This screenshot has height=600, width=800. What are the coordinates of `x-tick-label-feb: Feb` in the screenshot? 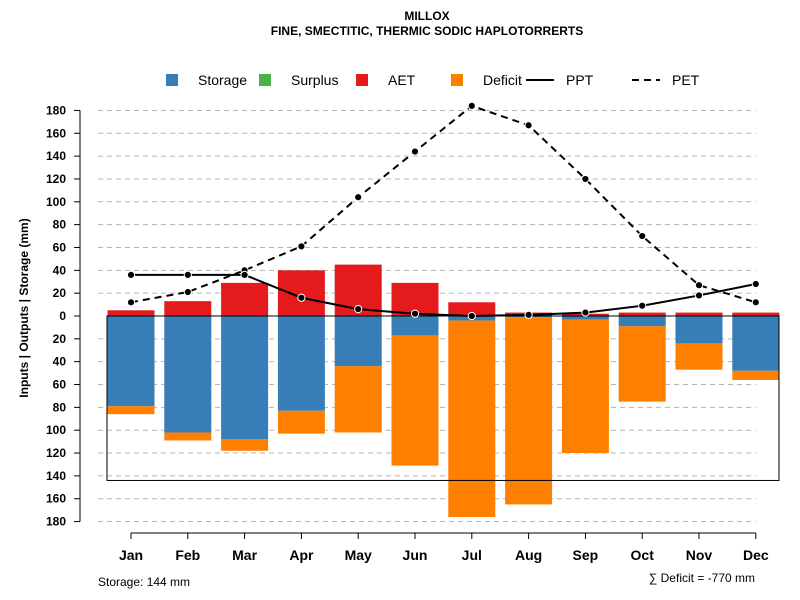 It's located at (187, 555).